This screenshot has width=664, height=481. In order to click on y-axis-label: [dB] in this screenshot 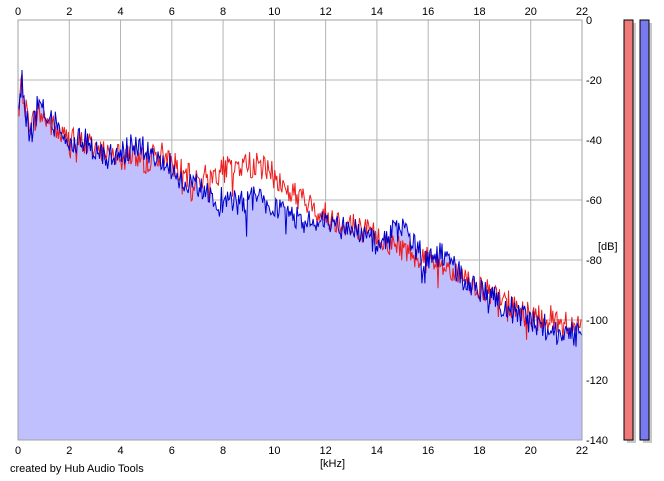, I will do `click(608, 247)`.